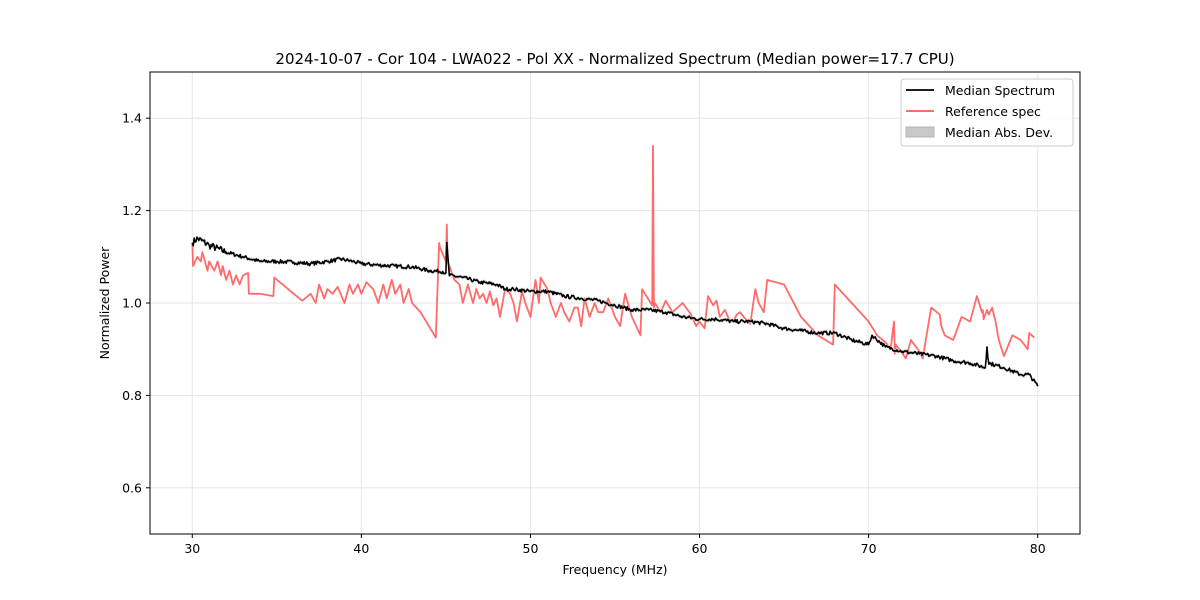 The image size is (1200, 600). Describe the element at coordinates (614, 569) in the screenshot. I see `x-axis-label: Frequency (MHz)` at that location.